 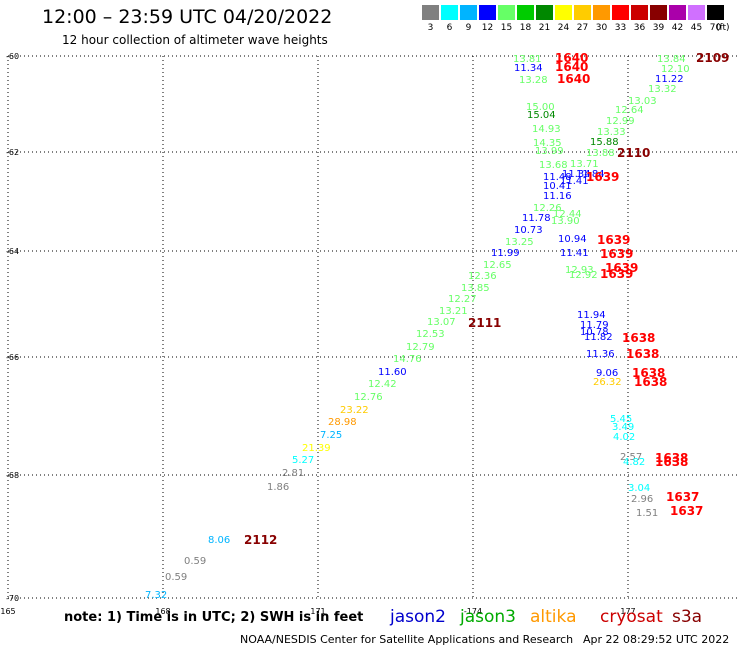 What do you see at coordinates (527, 59) in the screenshot?
I see `wave-height-value: 13.81` at bounding box center [527, 59].